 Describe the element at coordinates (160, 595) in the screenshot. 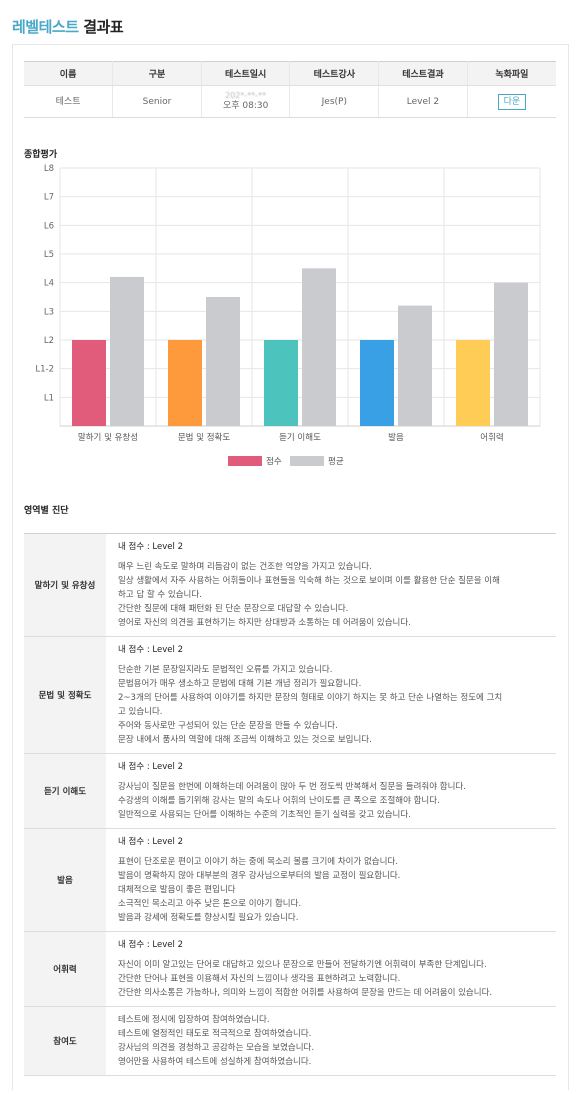

I see `diagnosis-text-line: 하고 답 할 수 있습니다.` at that location.